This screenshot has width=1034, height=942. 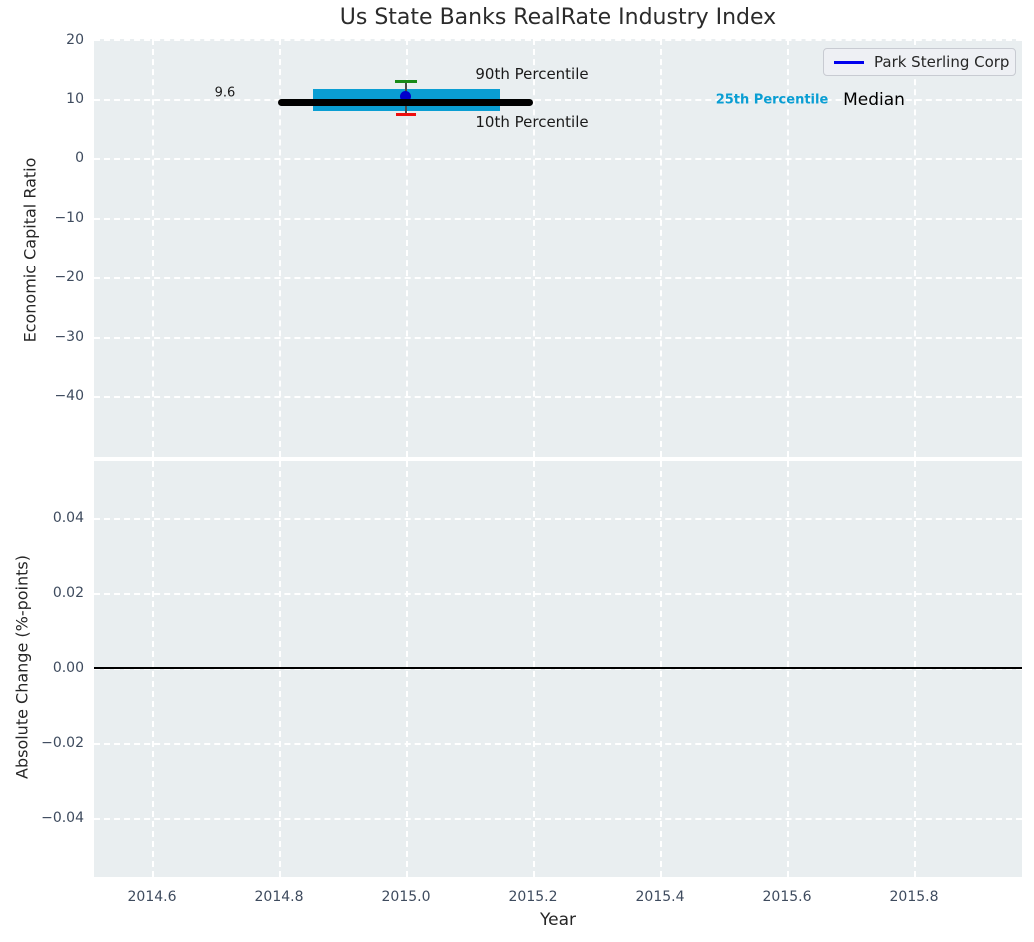 I want to click on annotation-25th-percentile: 25th Percentile, so click(x=772, y=100).